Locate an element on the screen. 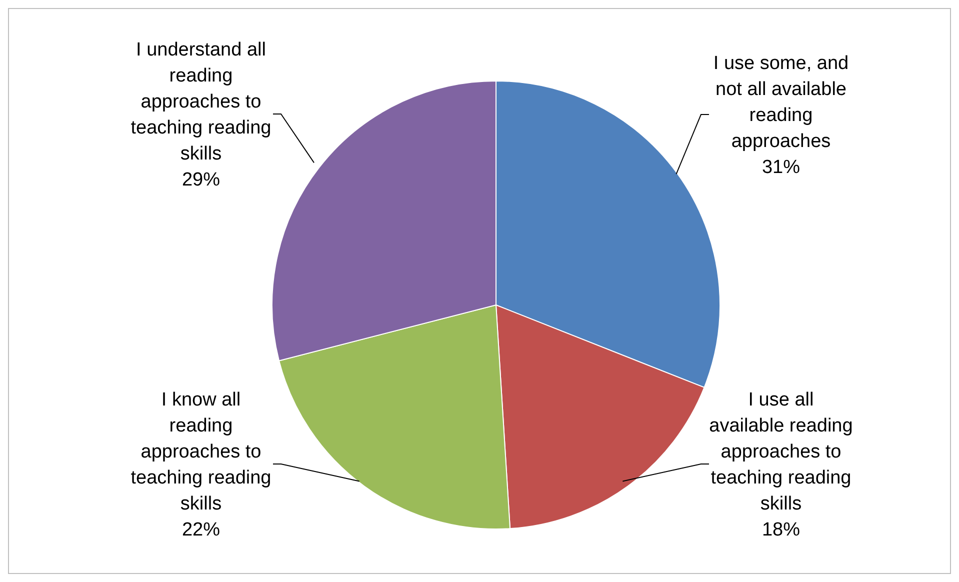 The width and height of the screenshot is (959, 582). data-label: 31% is located at coordinates (781, 167).